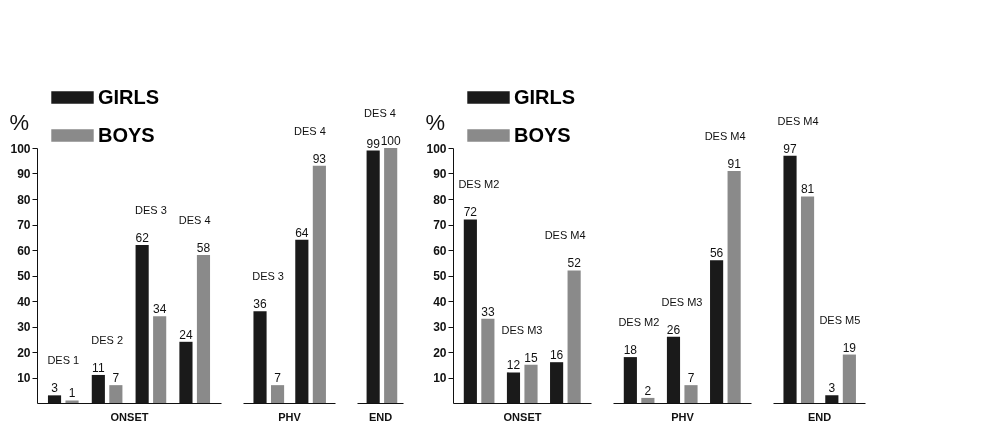 The height and width of the screenshot is (433, 1005). I want to click on data-label: 26, so click(673, 329).